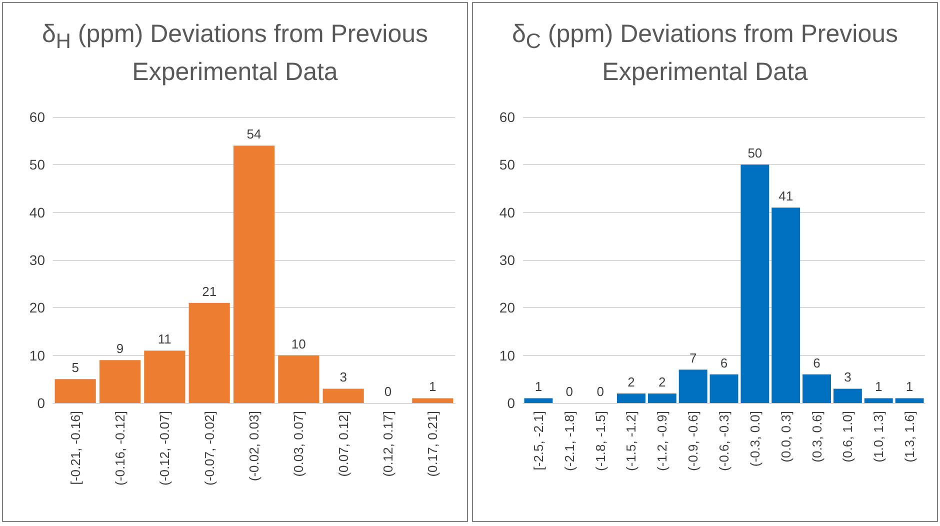  I want to click on data-label: 10, so click(298, 344).